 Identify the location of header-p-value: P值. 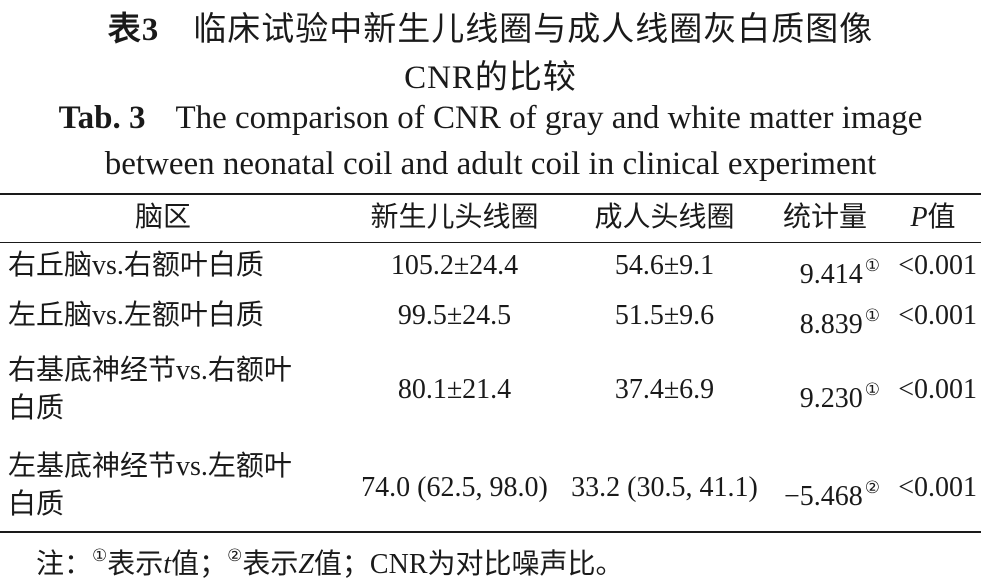
(933, 218).